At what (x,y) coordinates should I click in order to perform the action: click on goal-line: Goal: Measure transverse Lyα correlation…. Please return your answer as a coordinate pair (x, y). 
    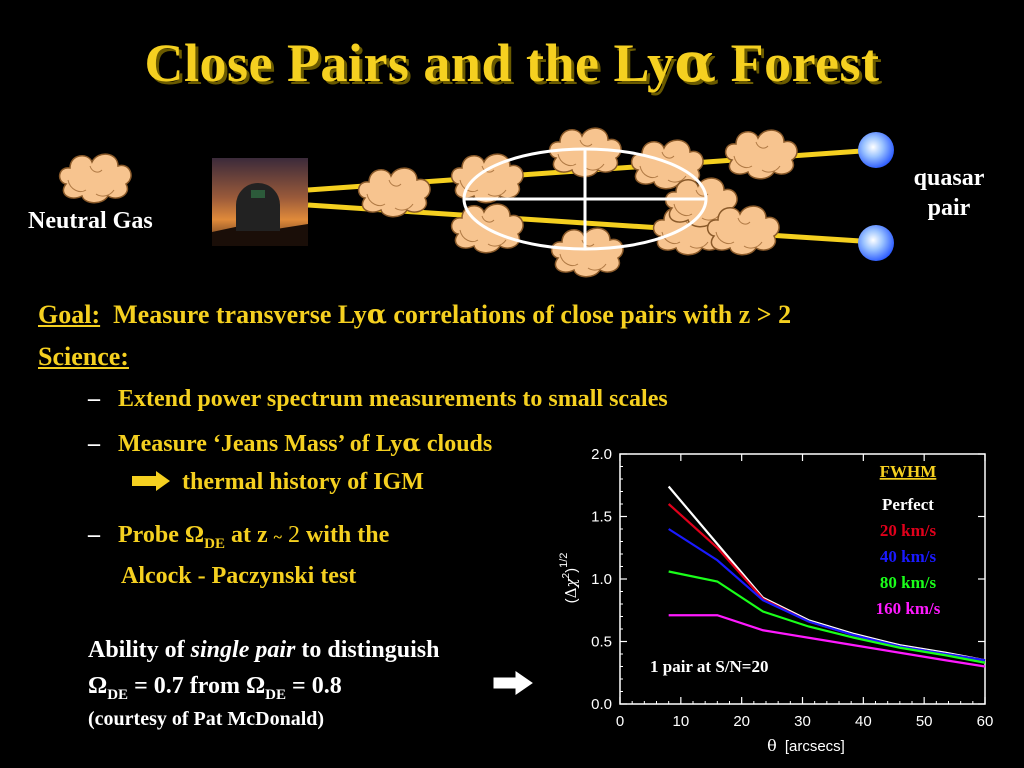
    Looking at the image, I should click on (414, 315).